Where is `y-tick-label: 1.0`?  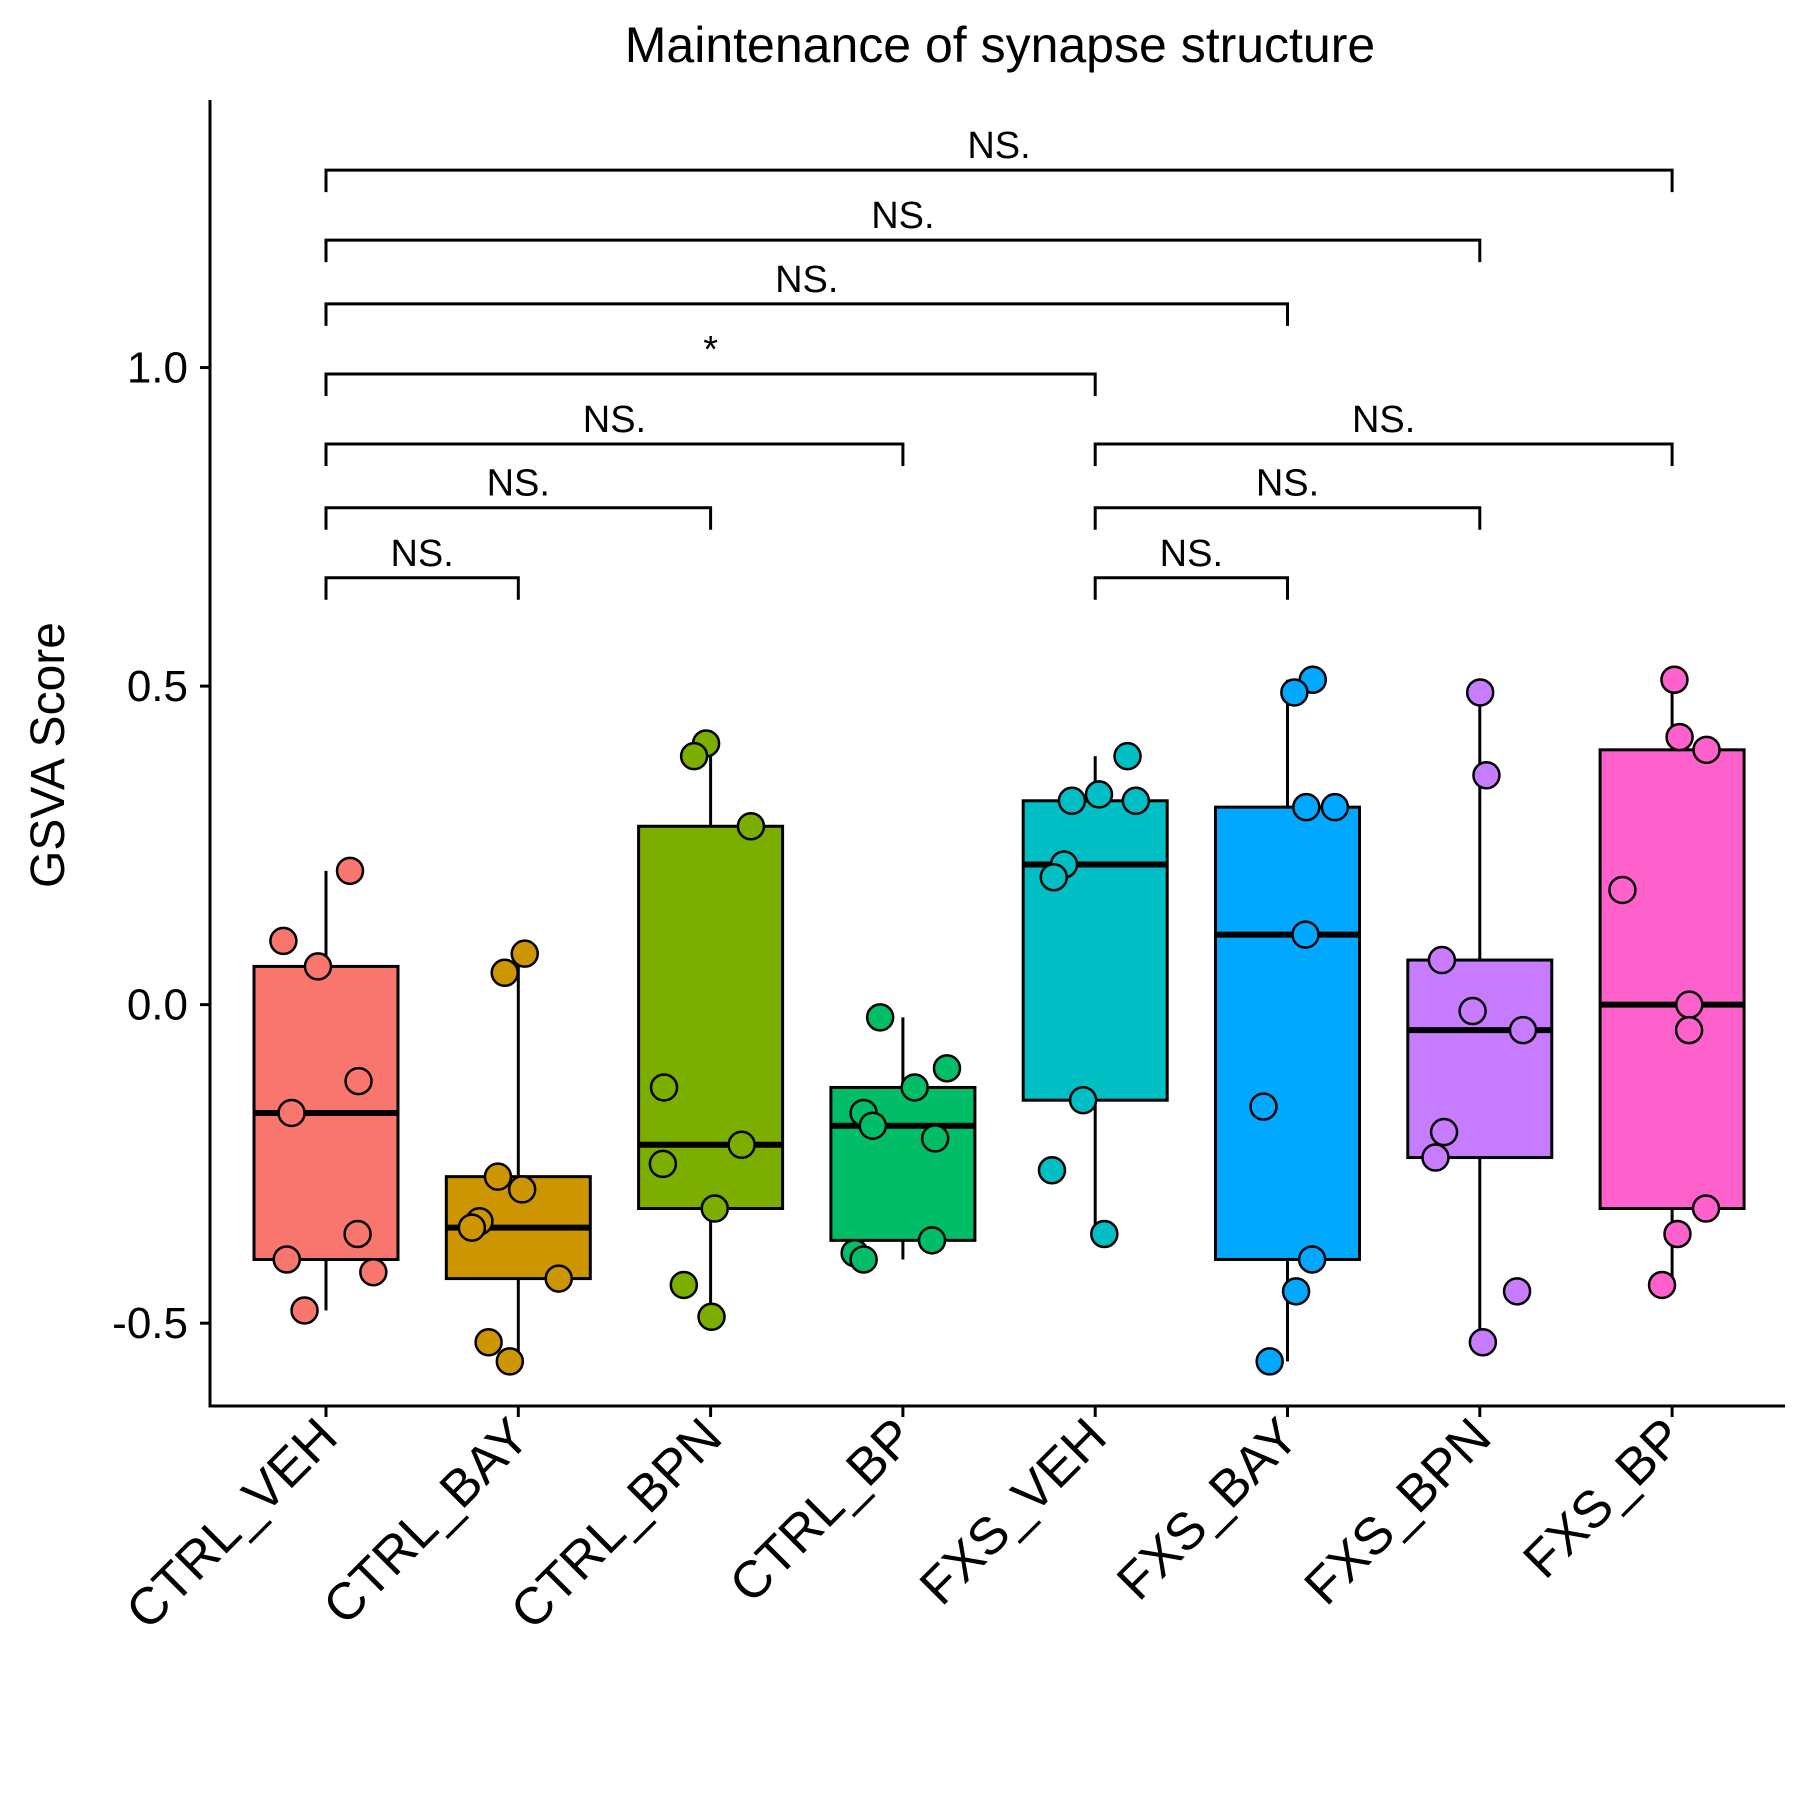 y-tick-label: 1.0 is located at coordinates (157, 368).